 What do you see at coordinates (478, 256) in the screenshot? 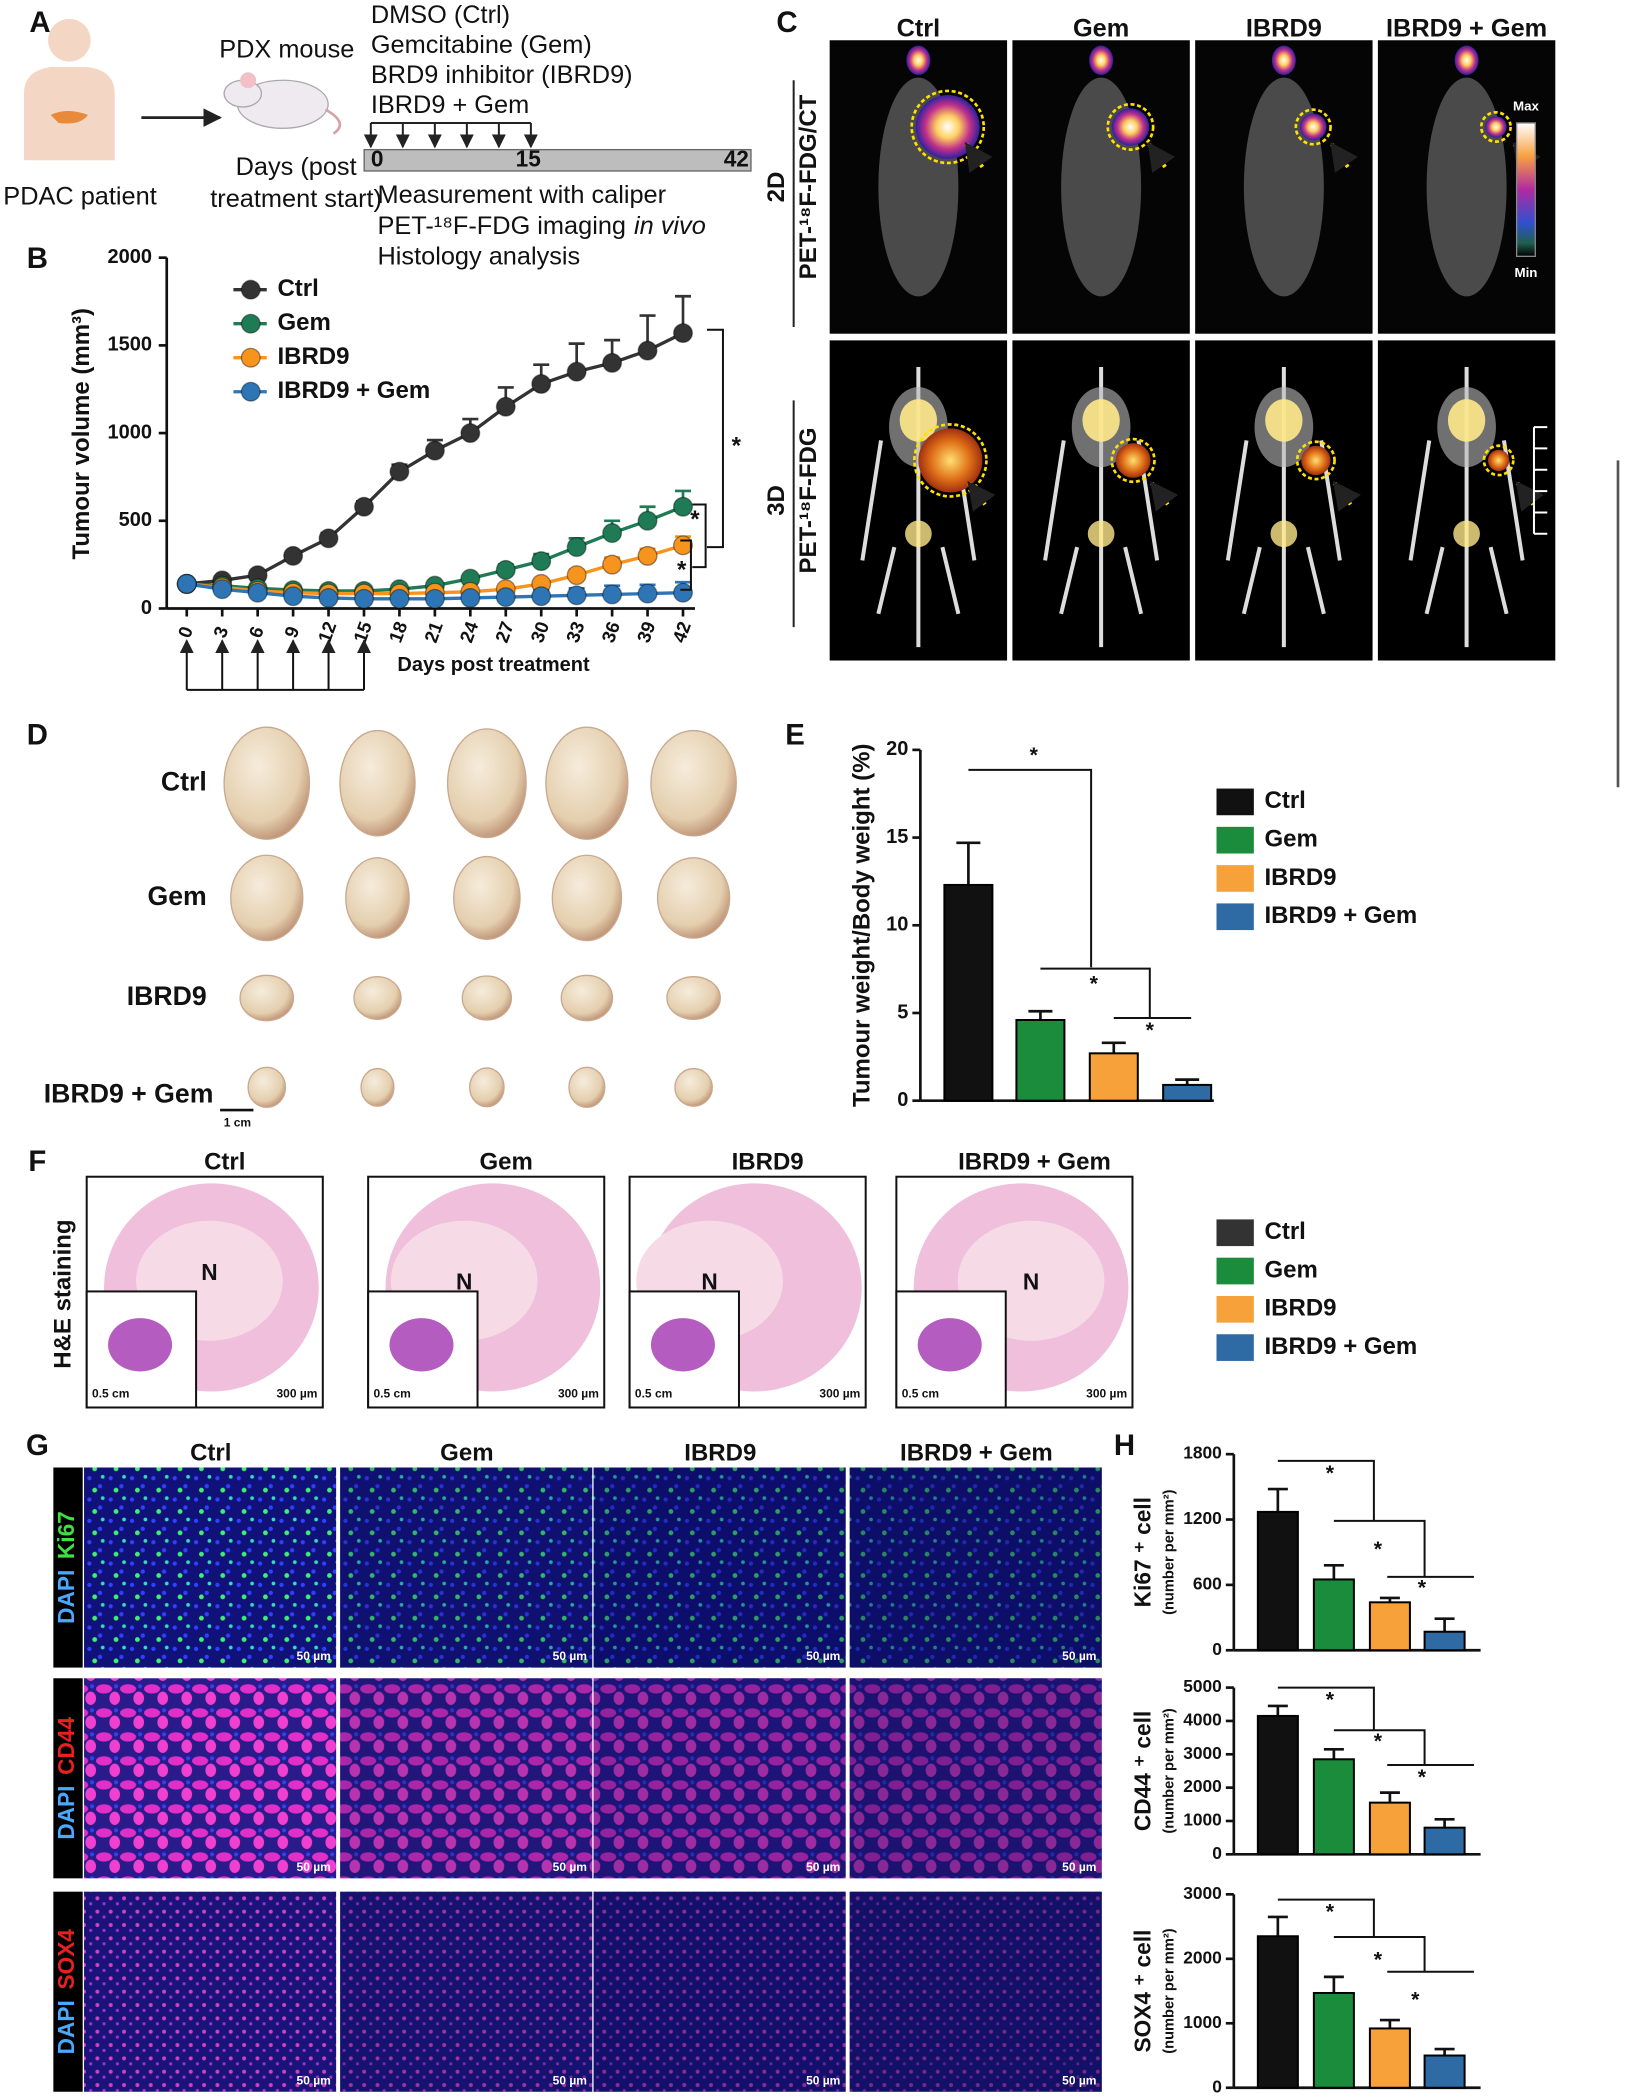
I see `assay-label: Histology analysis` at bounding box center [478, 256].